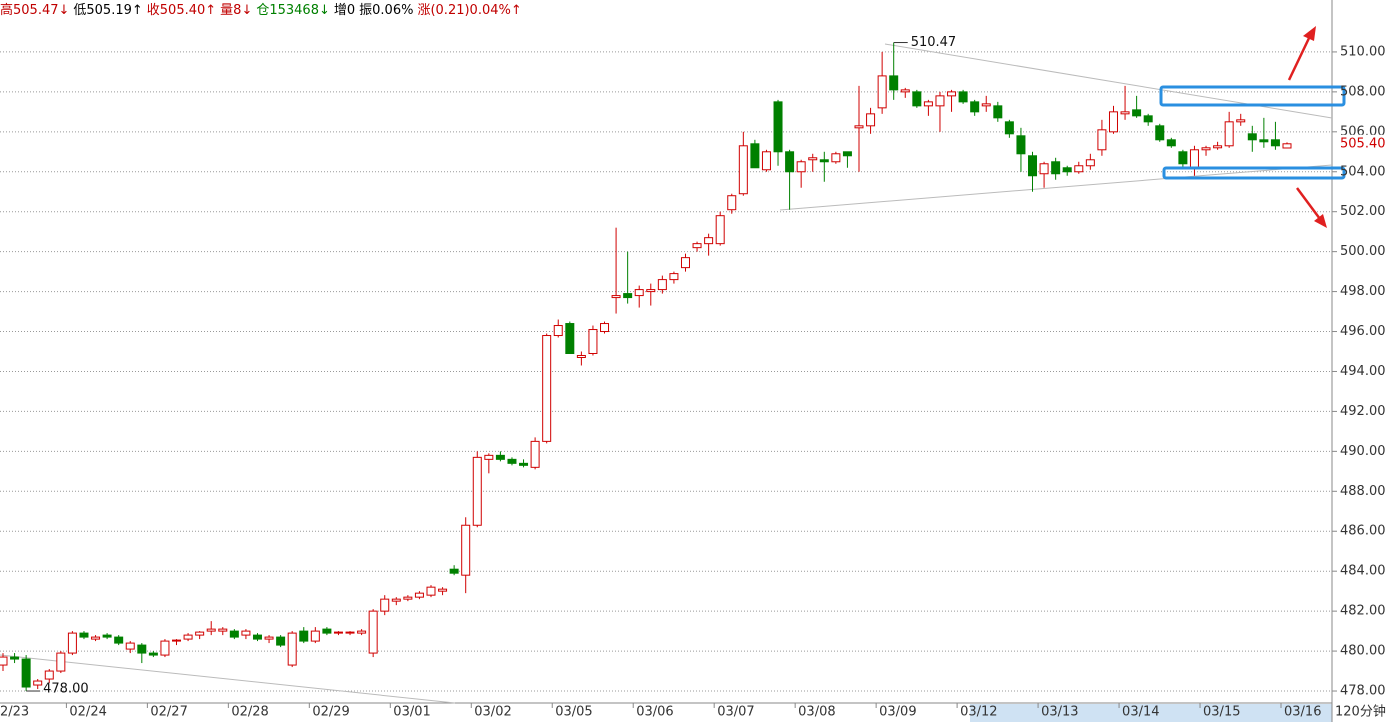 This screenshot has width=1392, height=722. What do you see at coordinates (816, 712) in the screenshot?
I see `x-tick-label: 03/08` at bounding box center [816, 712].